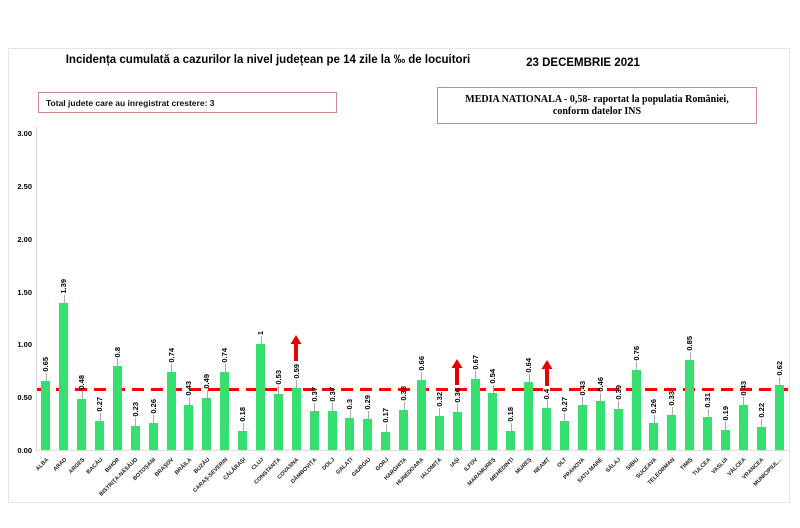 This screenshot has height=528, width=800. What do you see at coordinates (779, 368) in the screenshot?
I see `bar-value-label: 0.62` at bounding box center [779, 368].